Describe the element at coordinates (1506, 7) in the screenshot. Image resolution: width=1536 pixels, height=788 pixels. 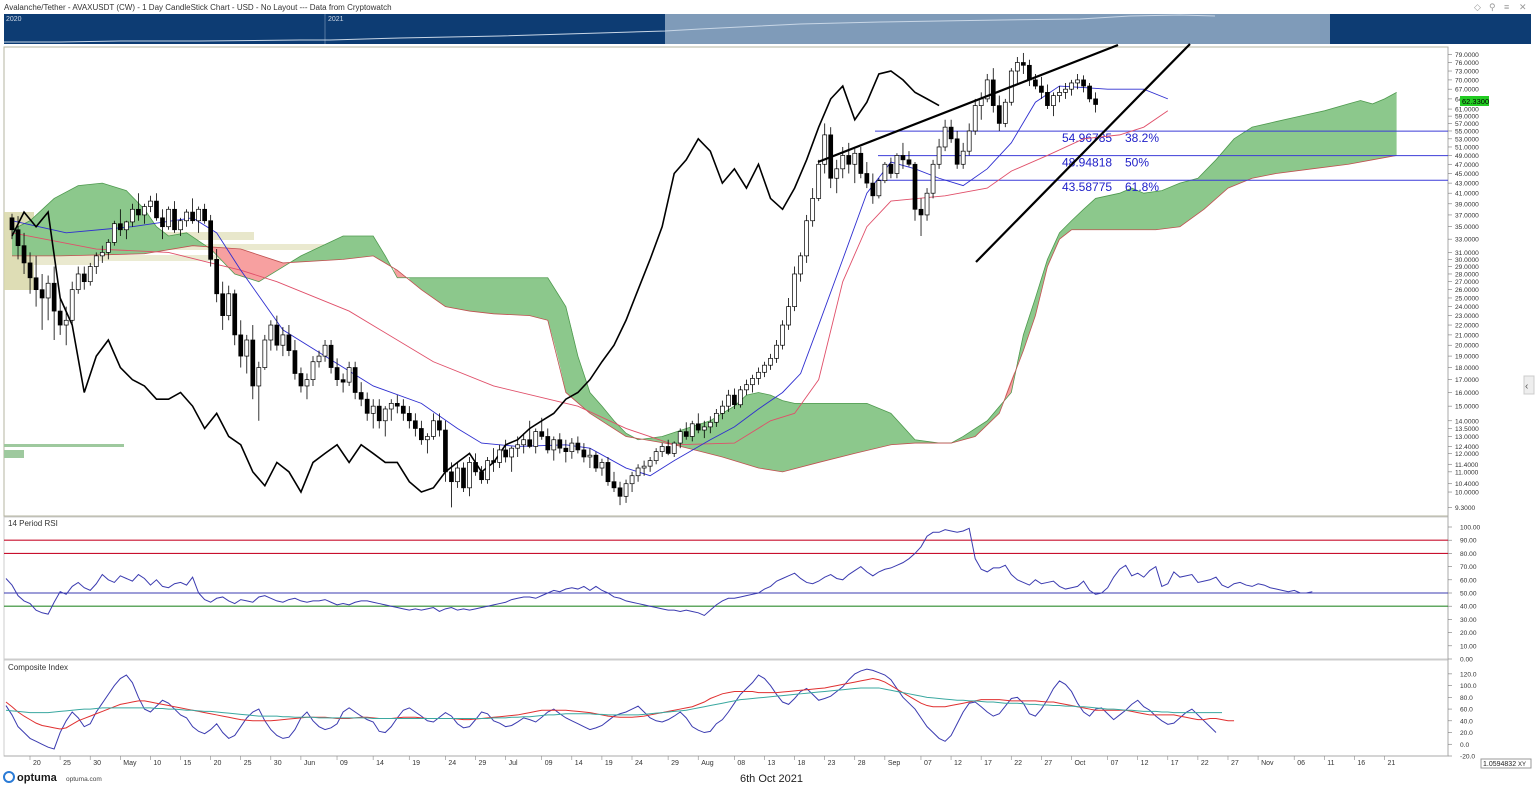
I see `menu-icon: ≡` at that location.